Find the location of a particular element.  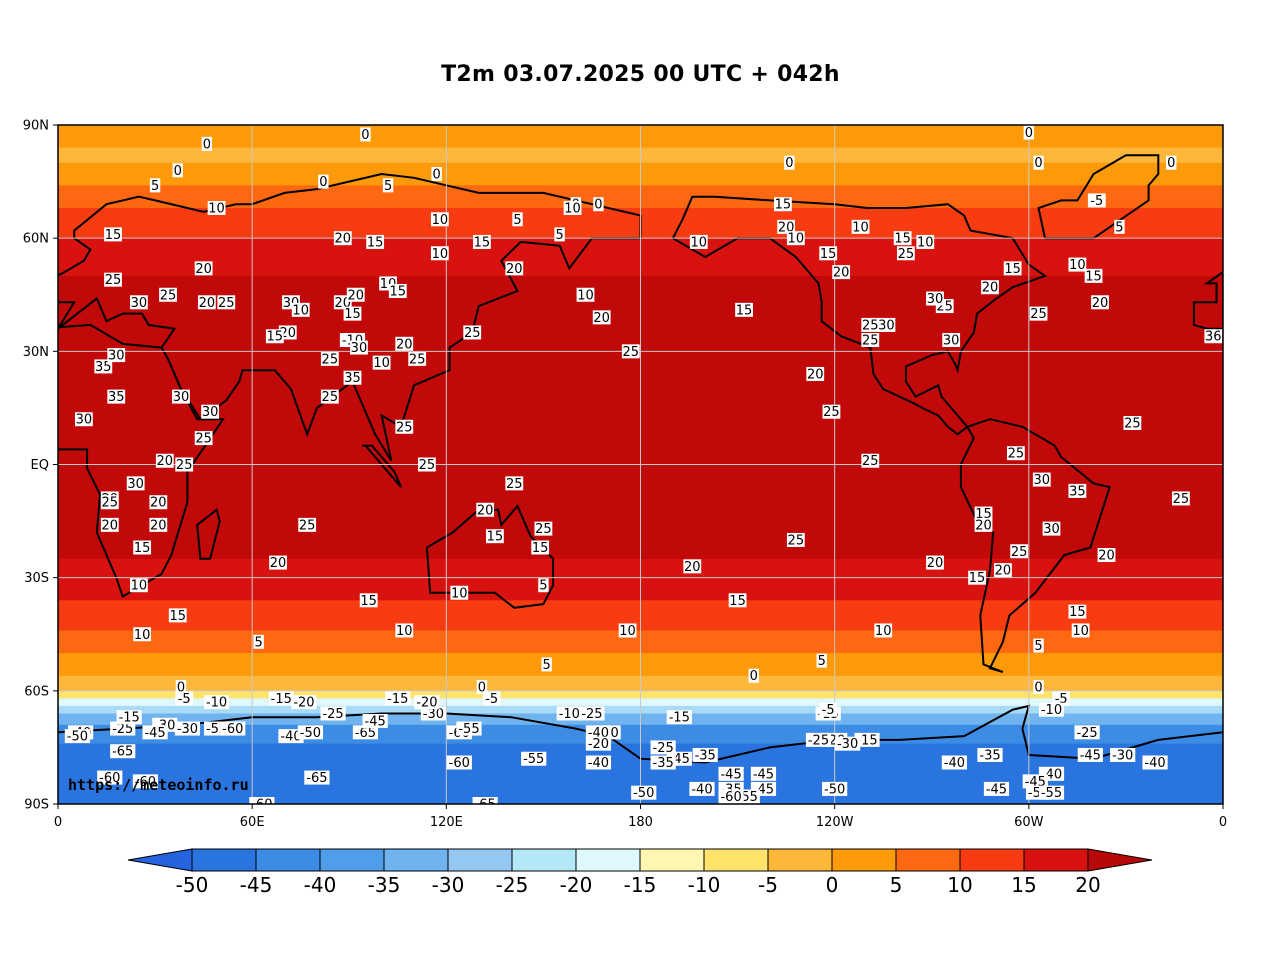

lon-tick-label: 180 is located at coordinates (640, 822).